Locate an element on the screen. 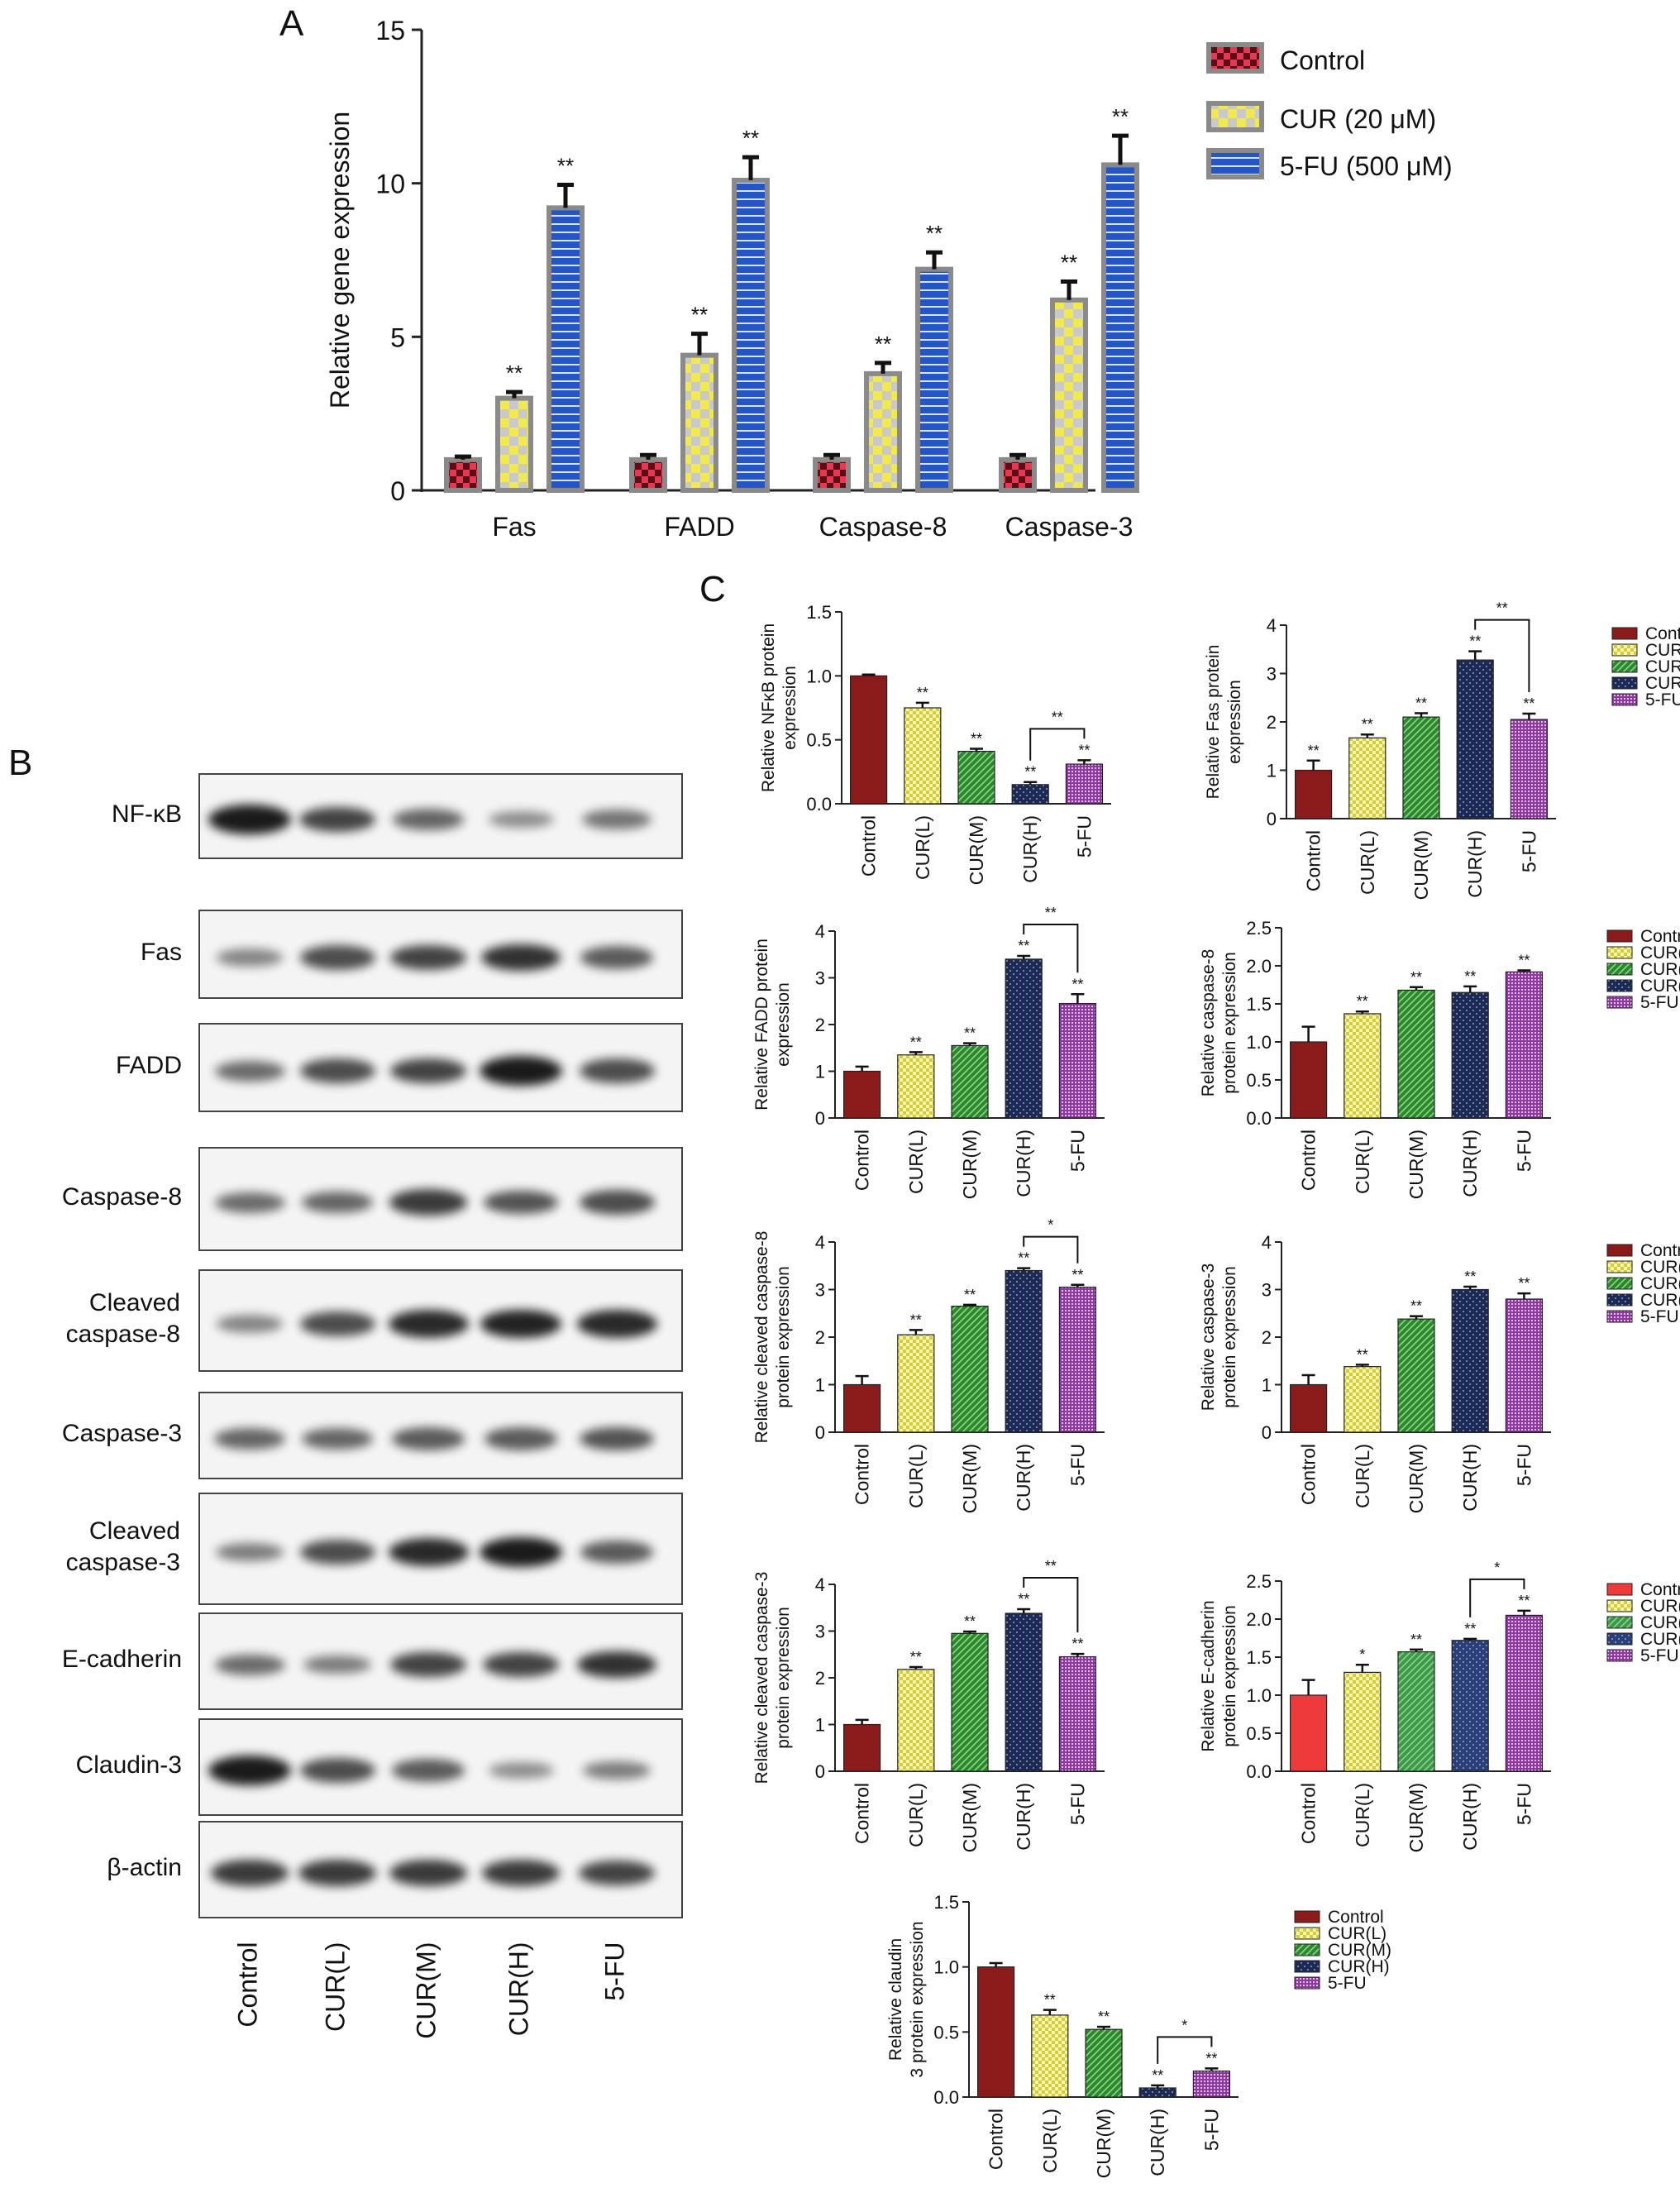 This screenshot has height=2188, width=1680. y-axis-label: Relative caspase-8 is located at coordinates (1208, 1023).